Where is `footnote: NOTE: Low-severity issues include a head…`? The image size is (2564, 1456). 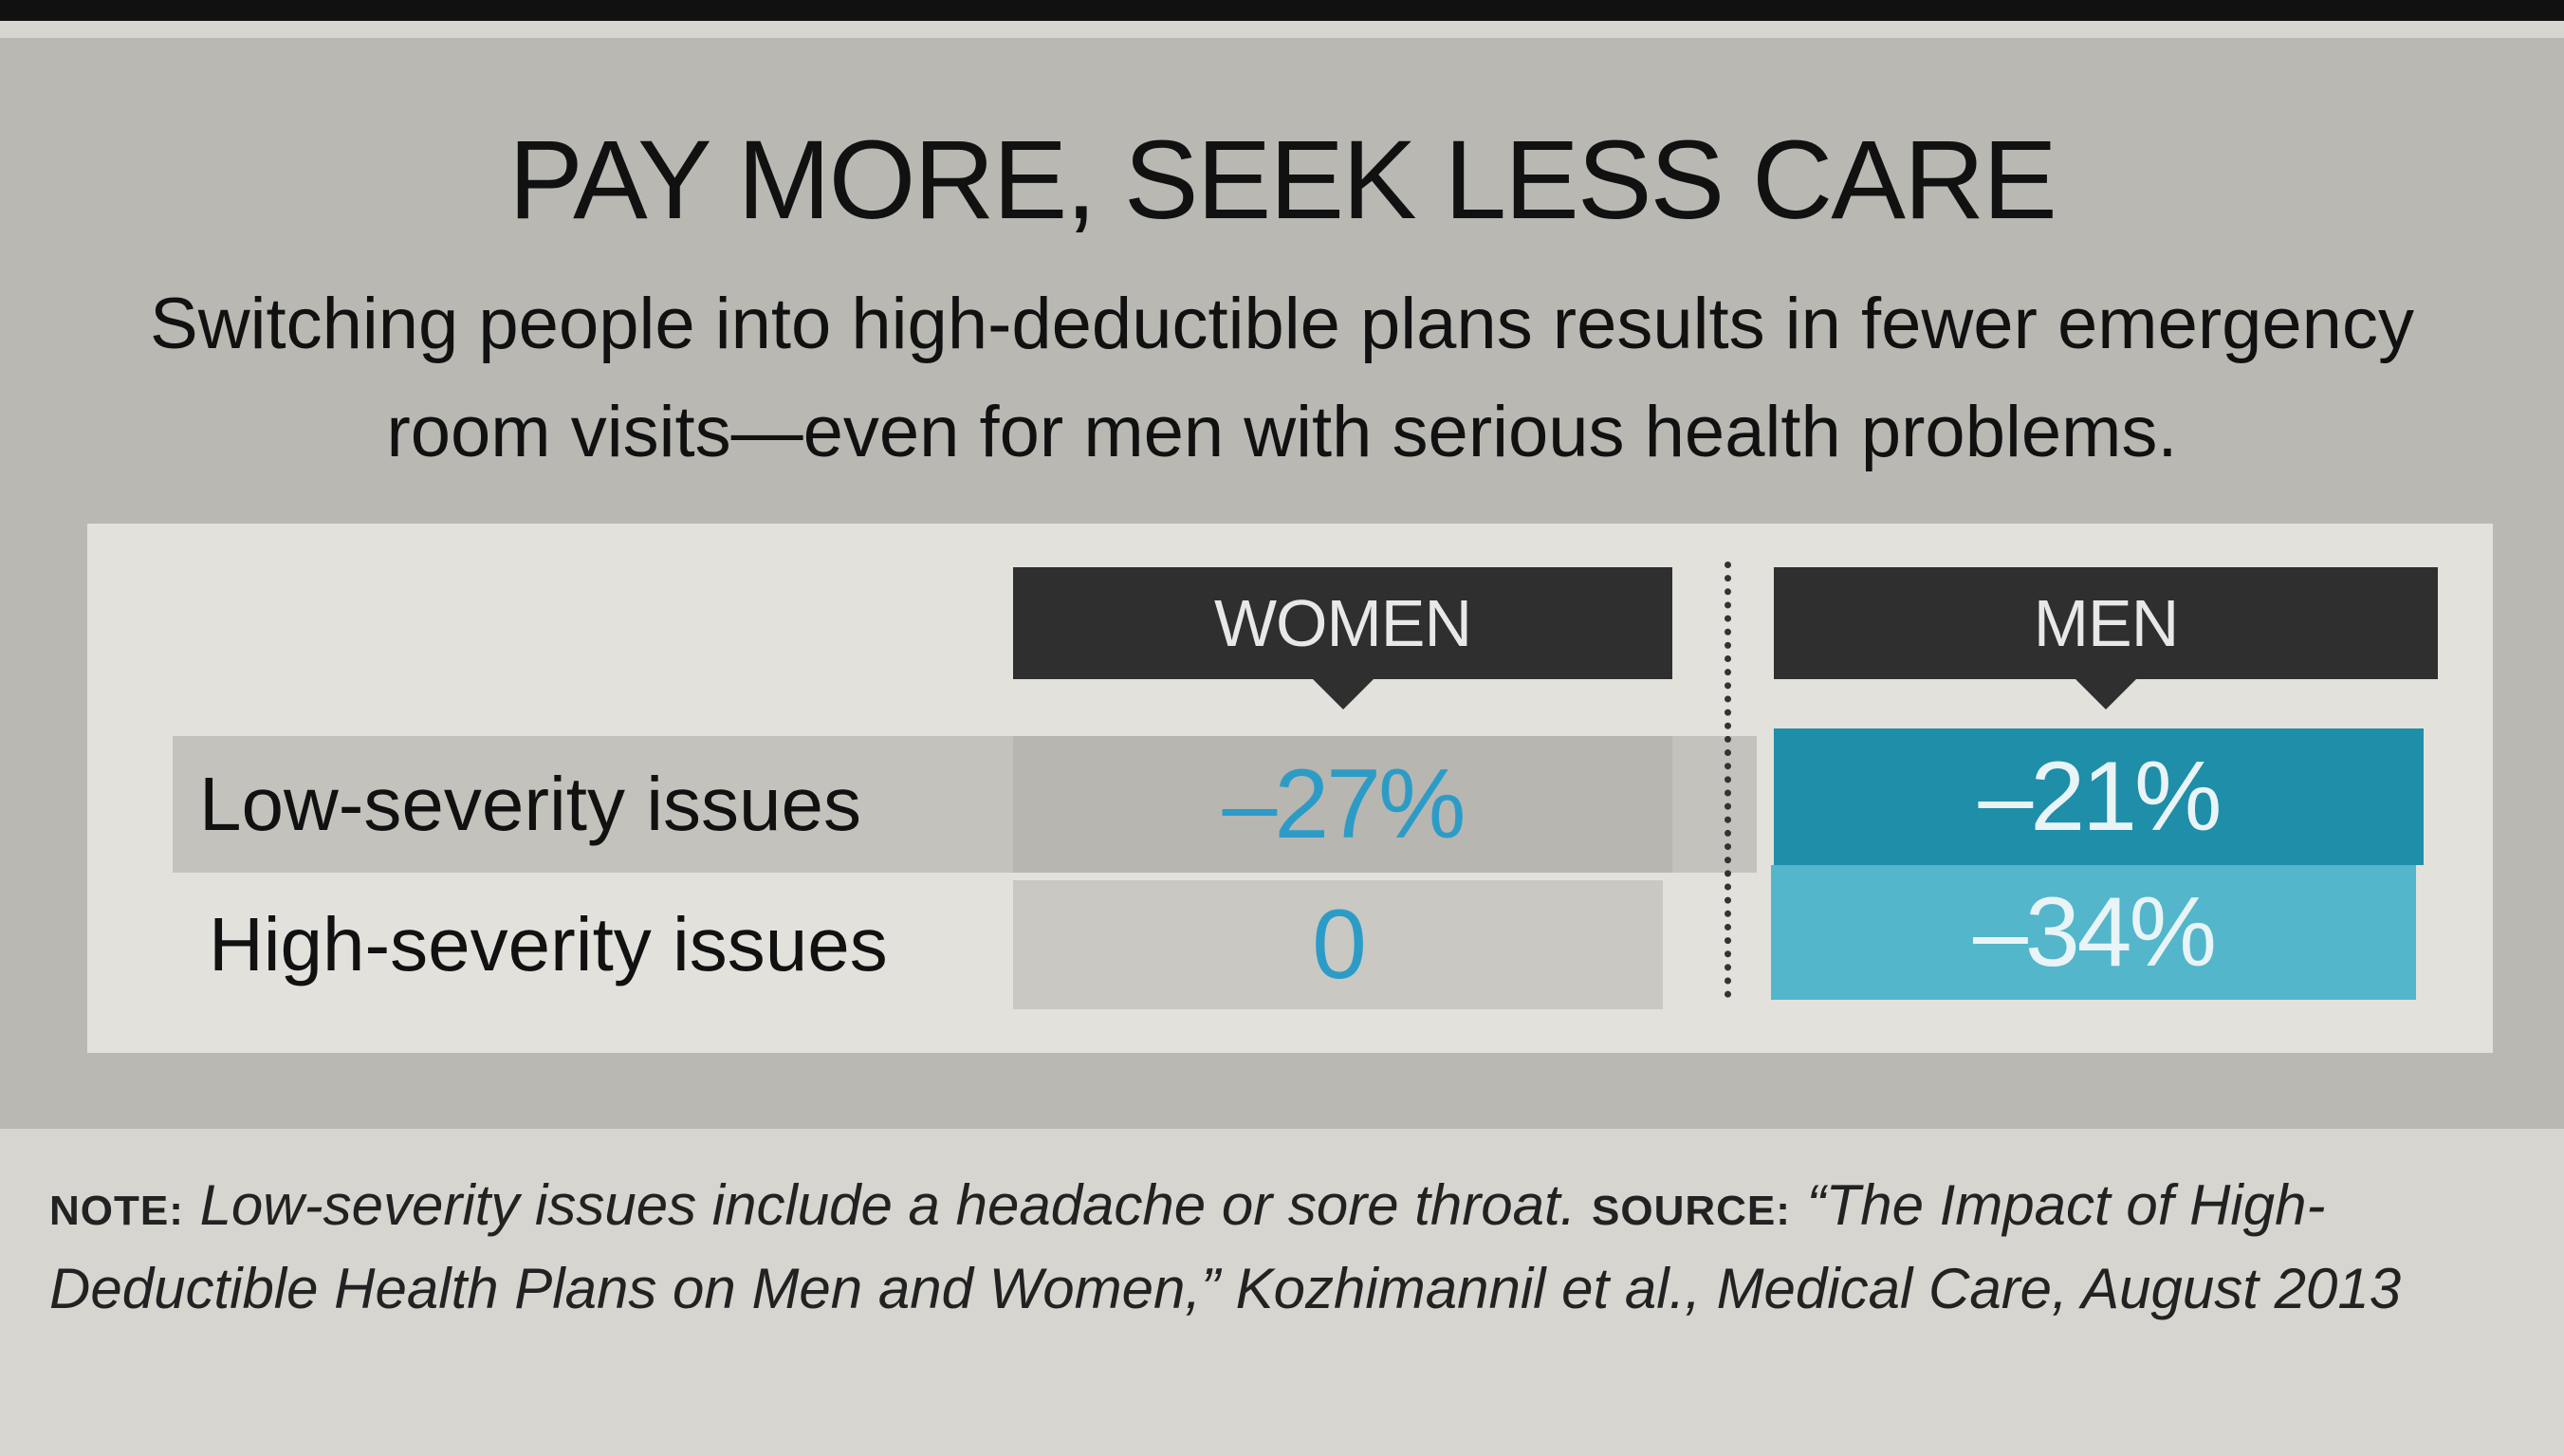
footnote: NOTE: Low-severity issues include a head… is located at coordinates (1282, 1247).